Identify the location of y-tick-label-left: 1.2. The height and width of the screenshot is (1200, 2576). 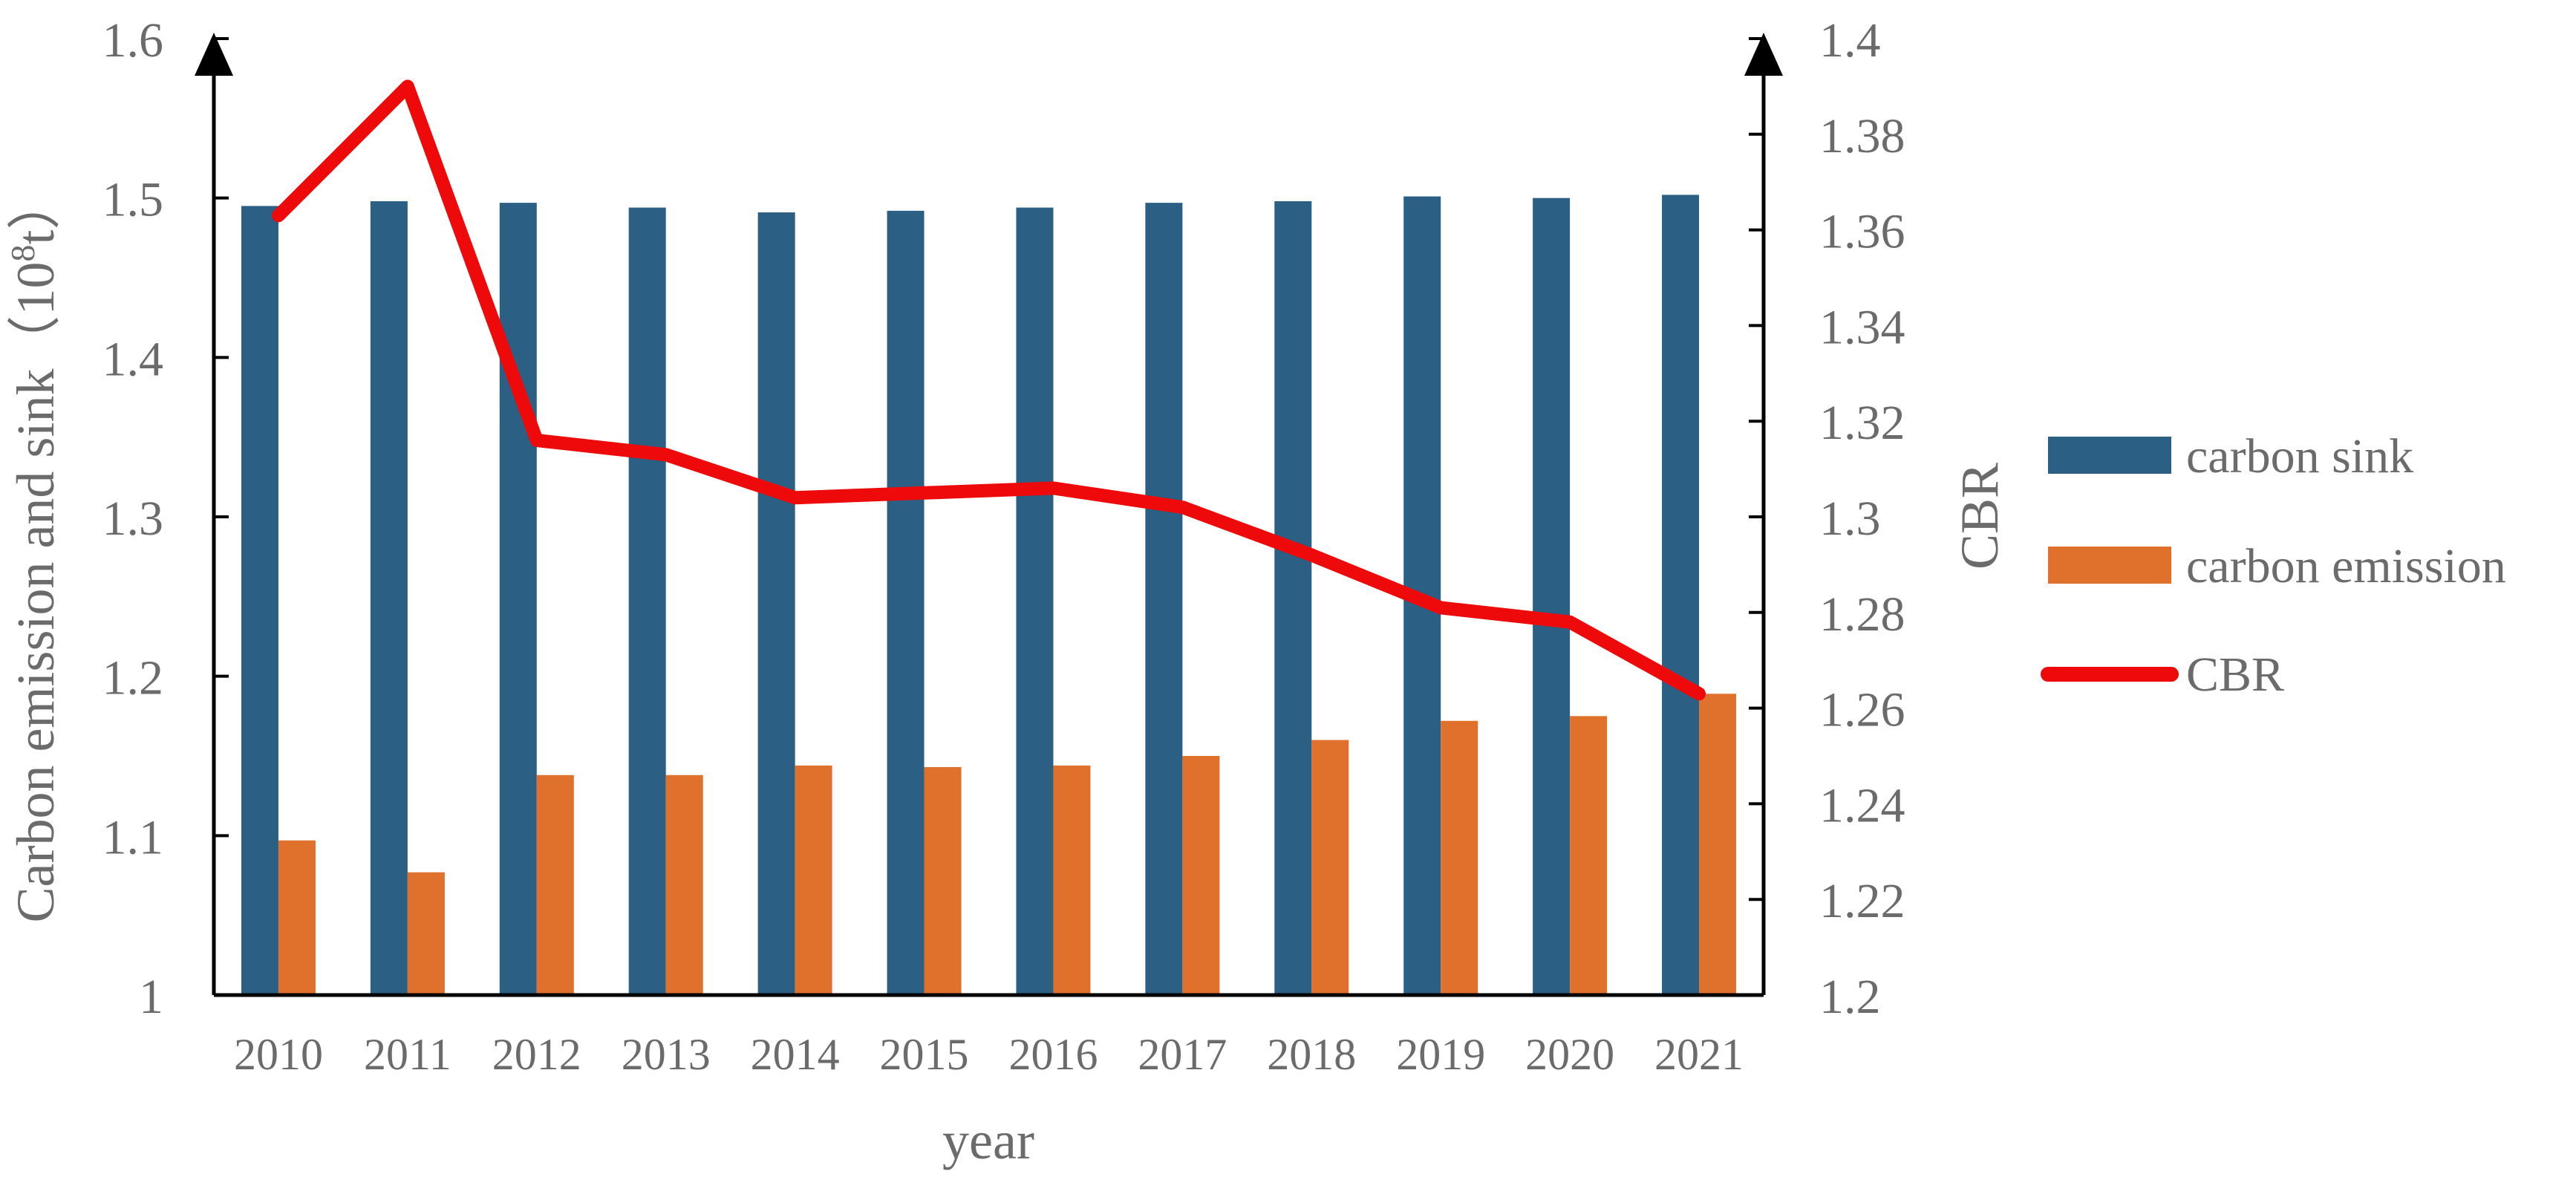
(133, 678).